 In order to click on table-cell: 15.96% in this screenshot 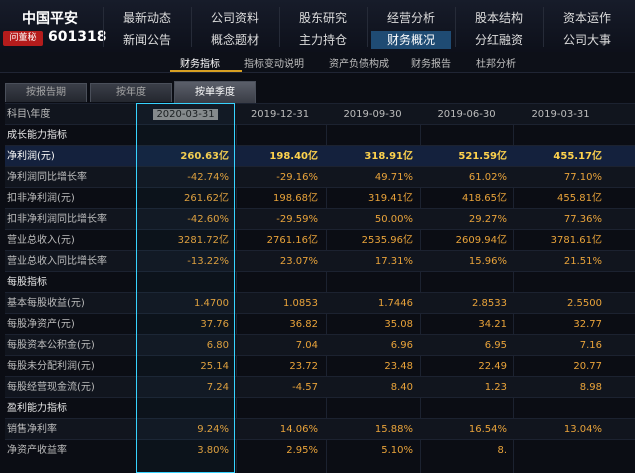, I will do `click(487, 261)`.